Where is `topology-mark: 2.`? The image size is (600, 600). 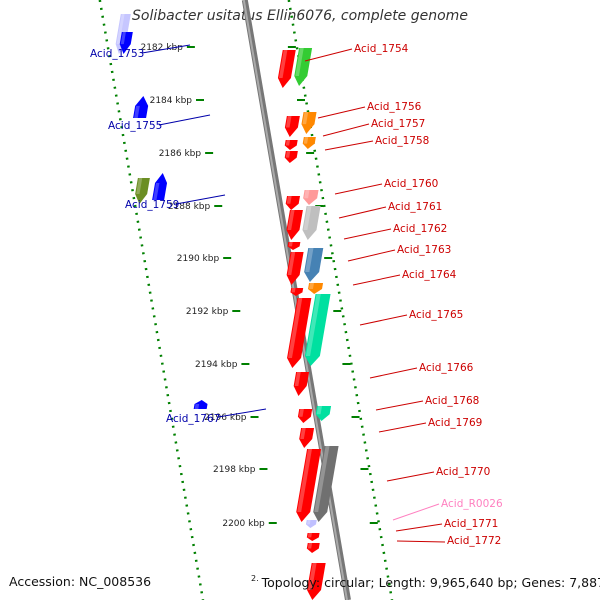 topology-mark: 2. is located at coordinates (255, 578).